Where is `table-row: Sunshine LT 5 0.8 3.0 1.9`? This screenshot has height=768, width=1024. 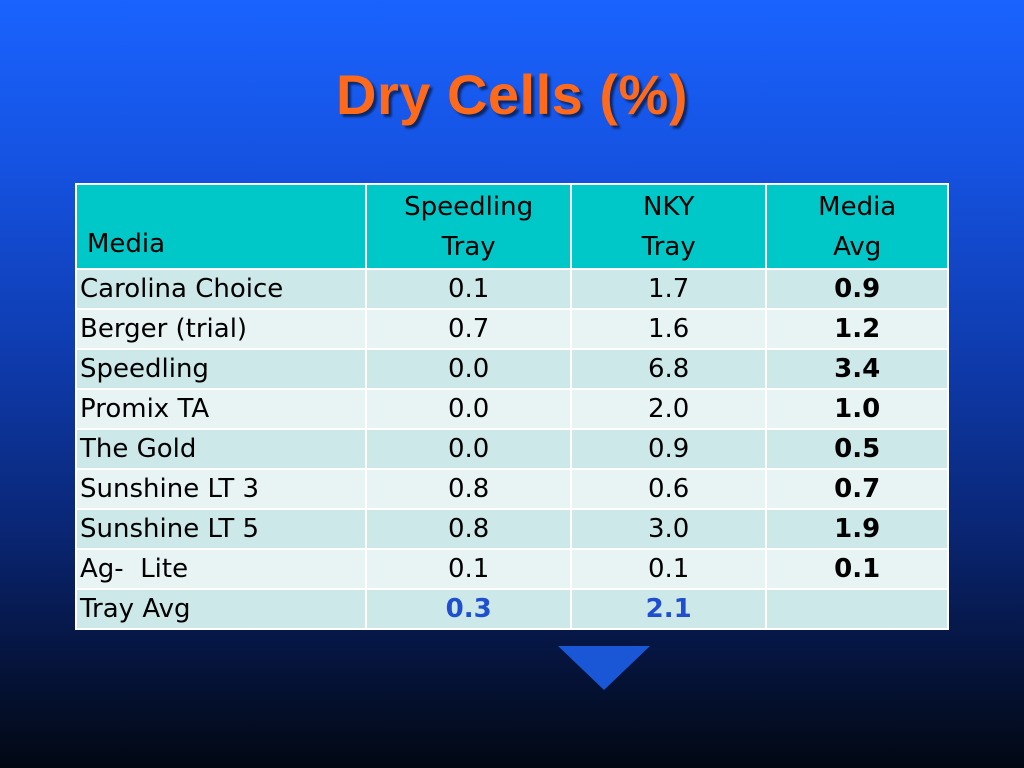
table-row: Sunshine LT 5 0.8 3.0 1.9 is located at coordinates (511, 529).